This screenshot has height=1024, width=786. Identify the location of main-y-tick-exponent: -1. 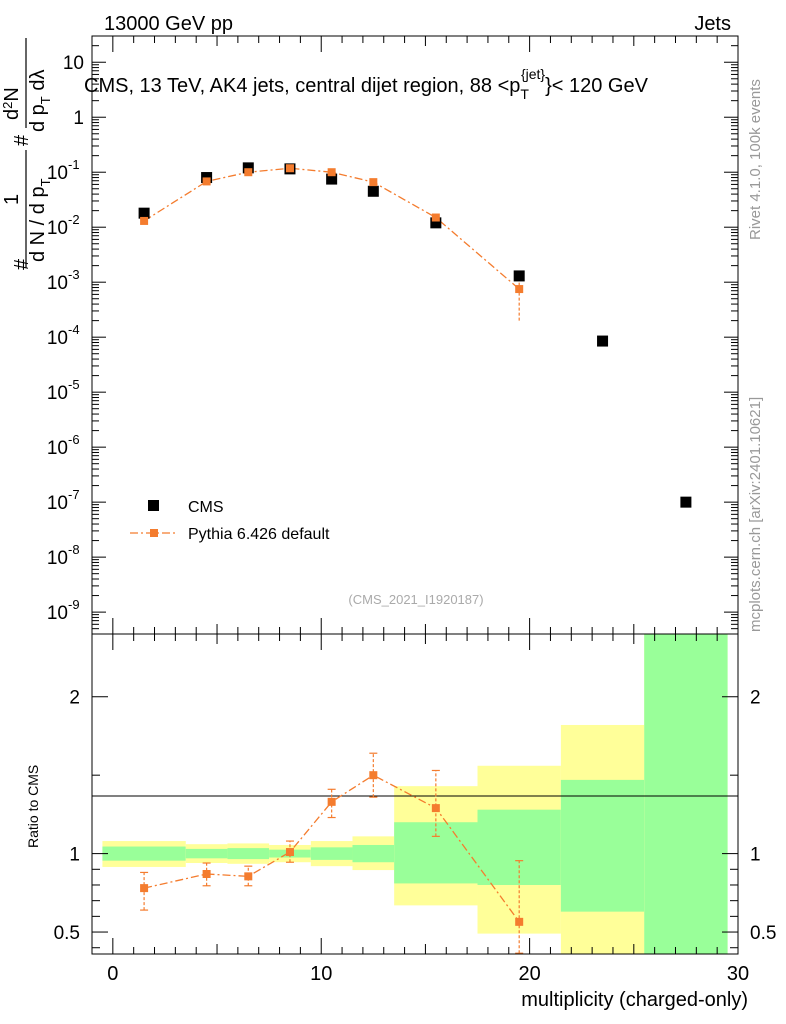
(74, 164).